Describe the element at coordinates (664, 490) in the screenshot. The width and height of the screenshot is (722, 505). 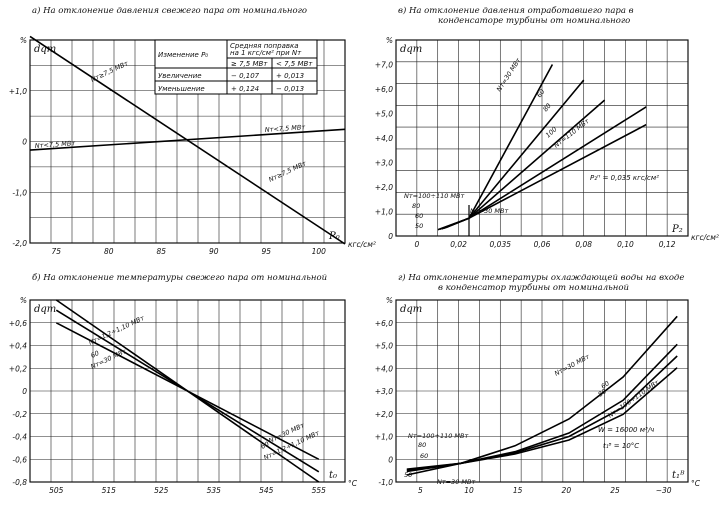
I see `x-tick-label: ~30` at that location.